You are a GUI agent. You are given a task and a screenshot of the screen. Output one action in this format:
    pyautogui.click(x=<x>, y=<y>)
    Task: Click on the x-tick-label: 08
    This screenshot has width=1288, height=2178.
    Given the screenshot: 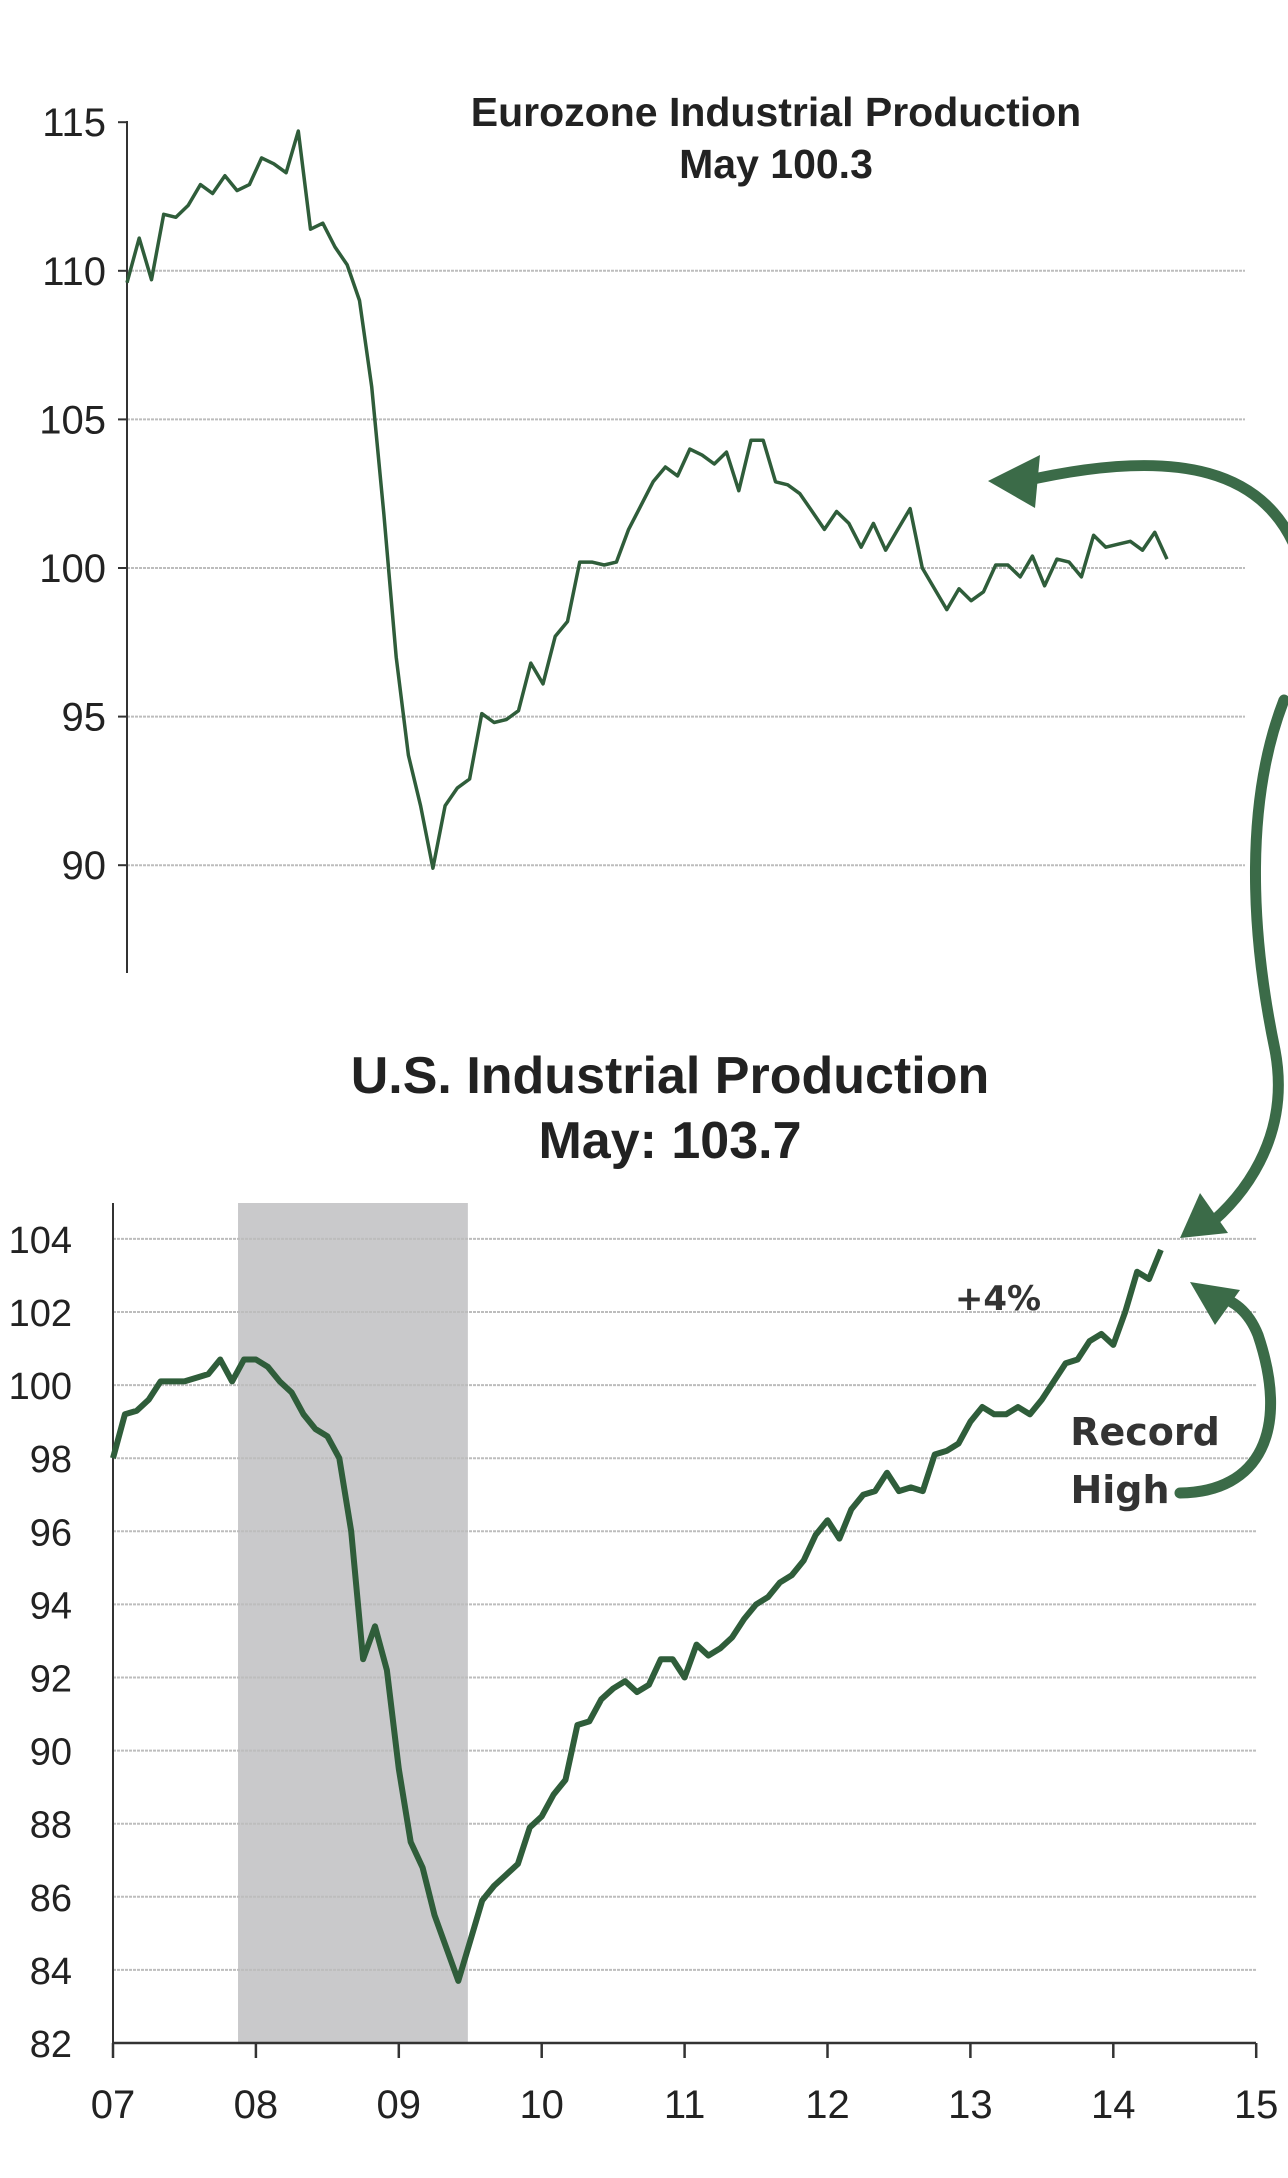 What is the action you would take?
    pyautogui.click(x=256, y=2105)
    